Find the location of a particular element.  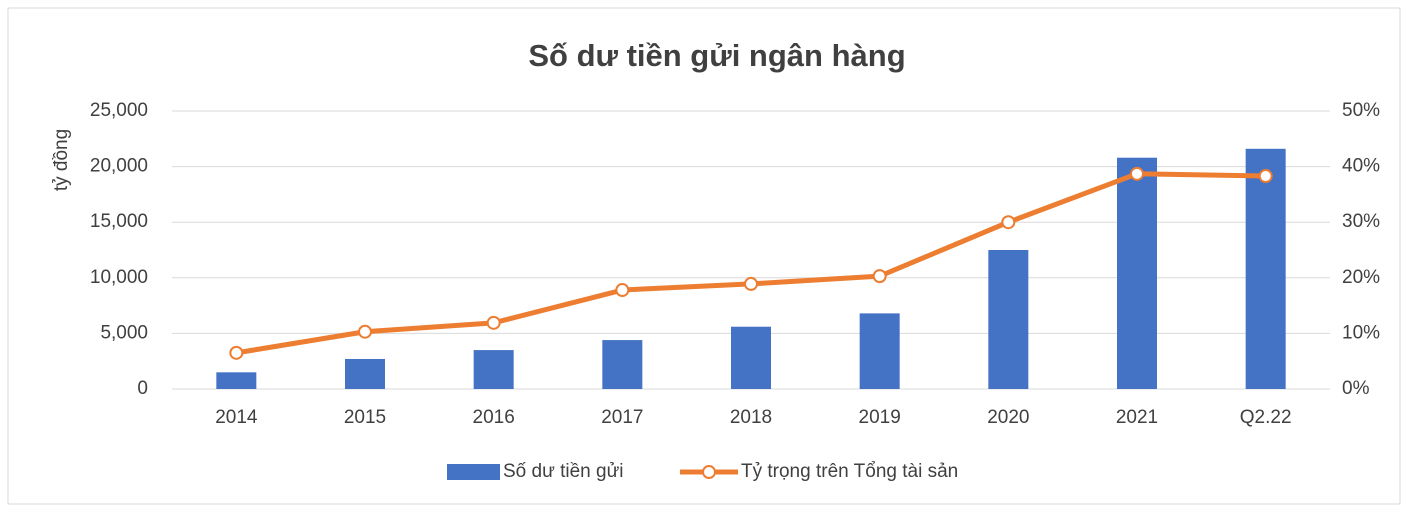

y2-tick-label: 30% is located at coordinates (1361, 221).